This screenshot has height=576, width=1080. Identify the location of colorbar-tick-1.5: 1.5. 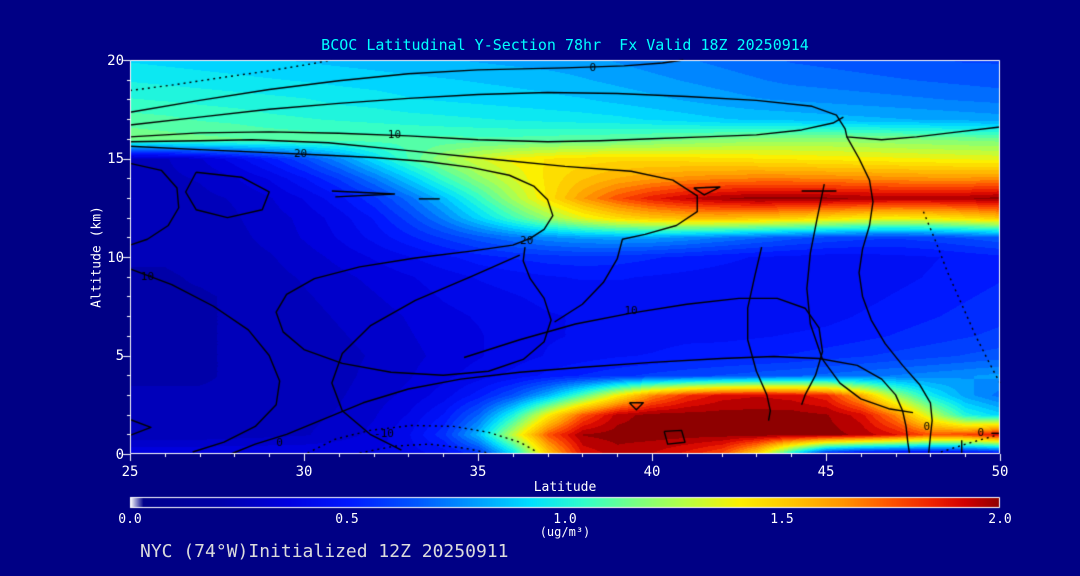
(782, 519).